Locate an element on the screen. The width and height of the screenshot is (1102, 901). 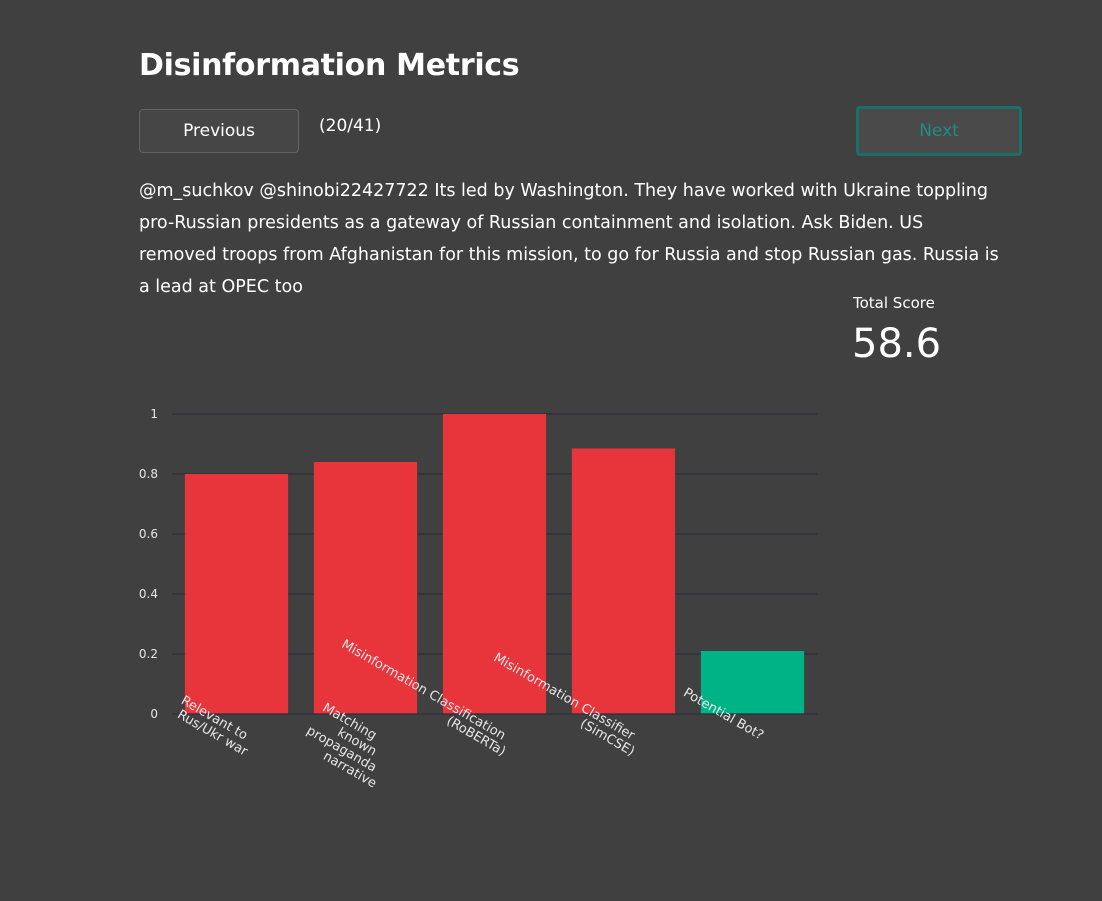
y-tick-label: 0 is located at coordinates (154, 714).